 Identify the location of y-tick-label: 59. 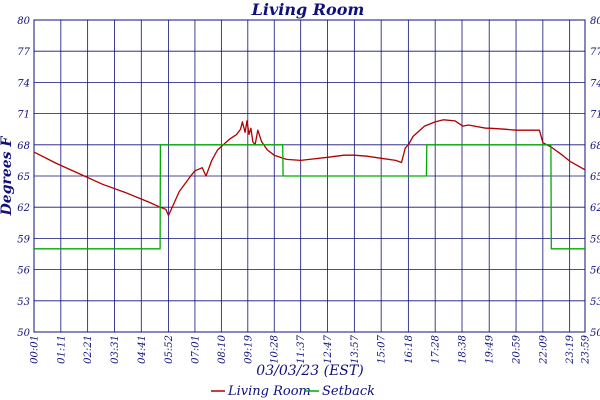
(23, 239).